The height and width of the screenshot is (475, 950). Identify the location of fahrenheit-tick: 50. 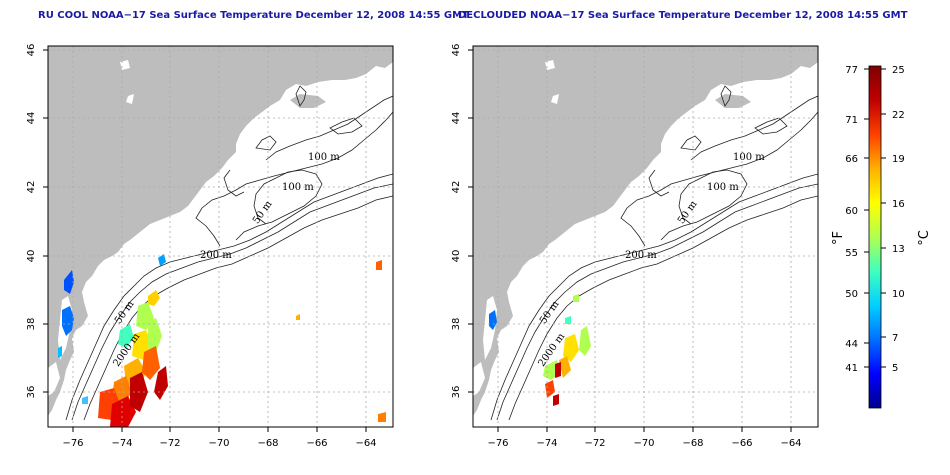
(851, 294).